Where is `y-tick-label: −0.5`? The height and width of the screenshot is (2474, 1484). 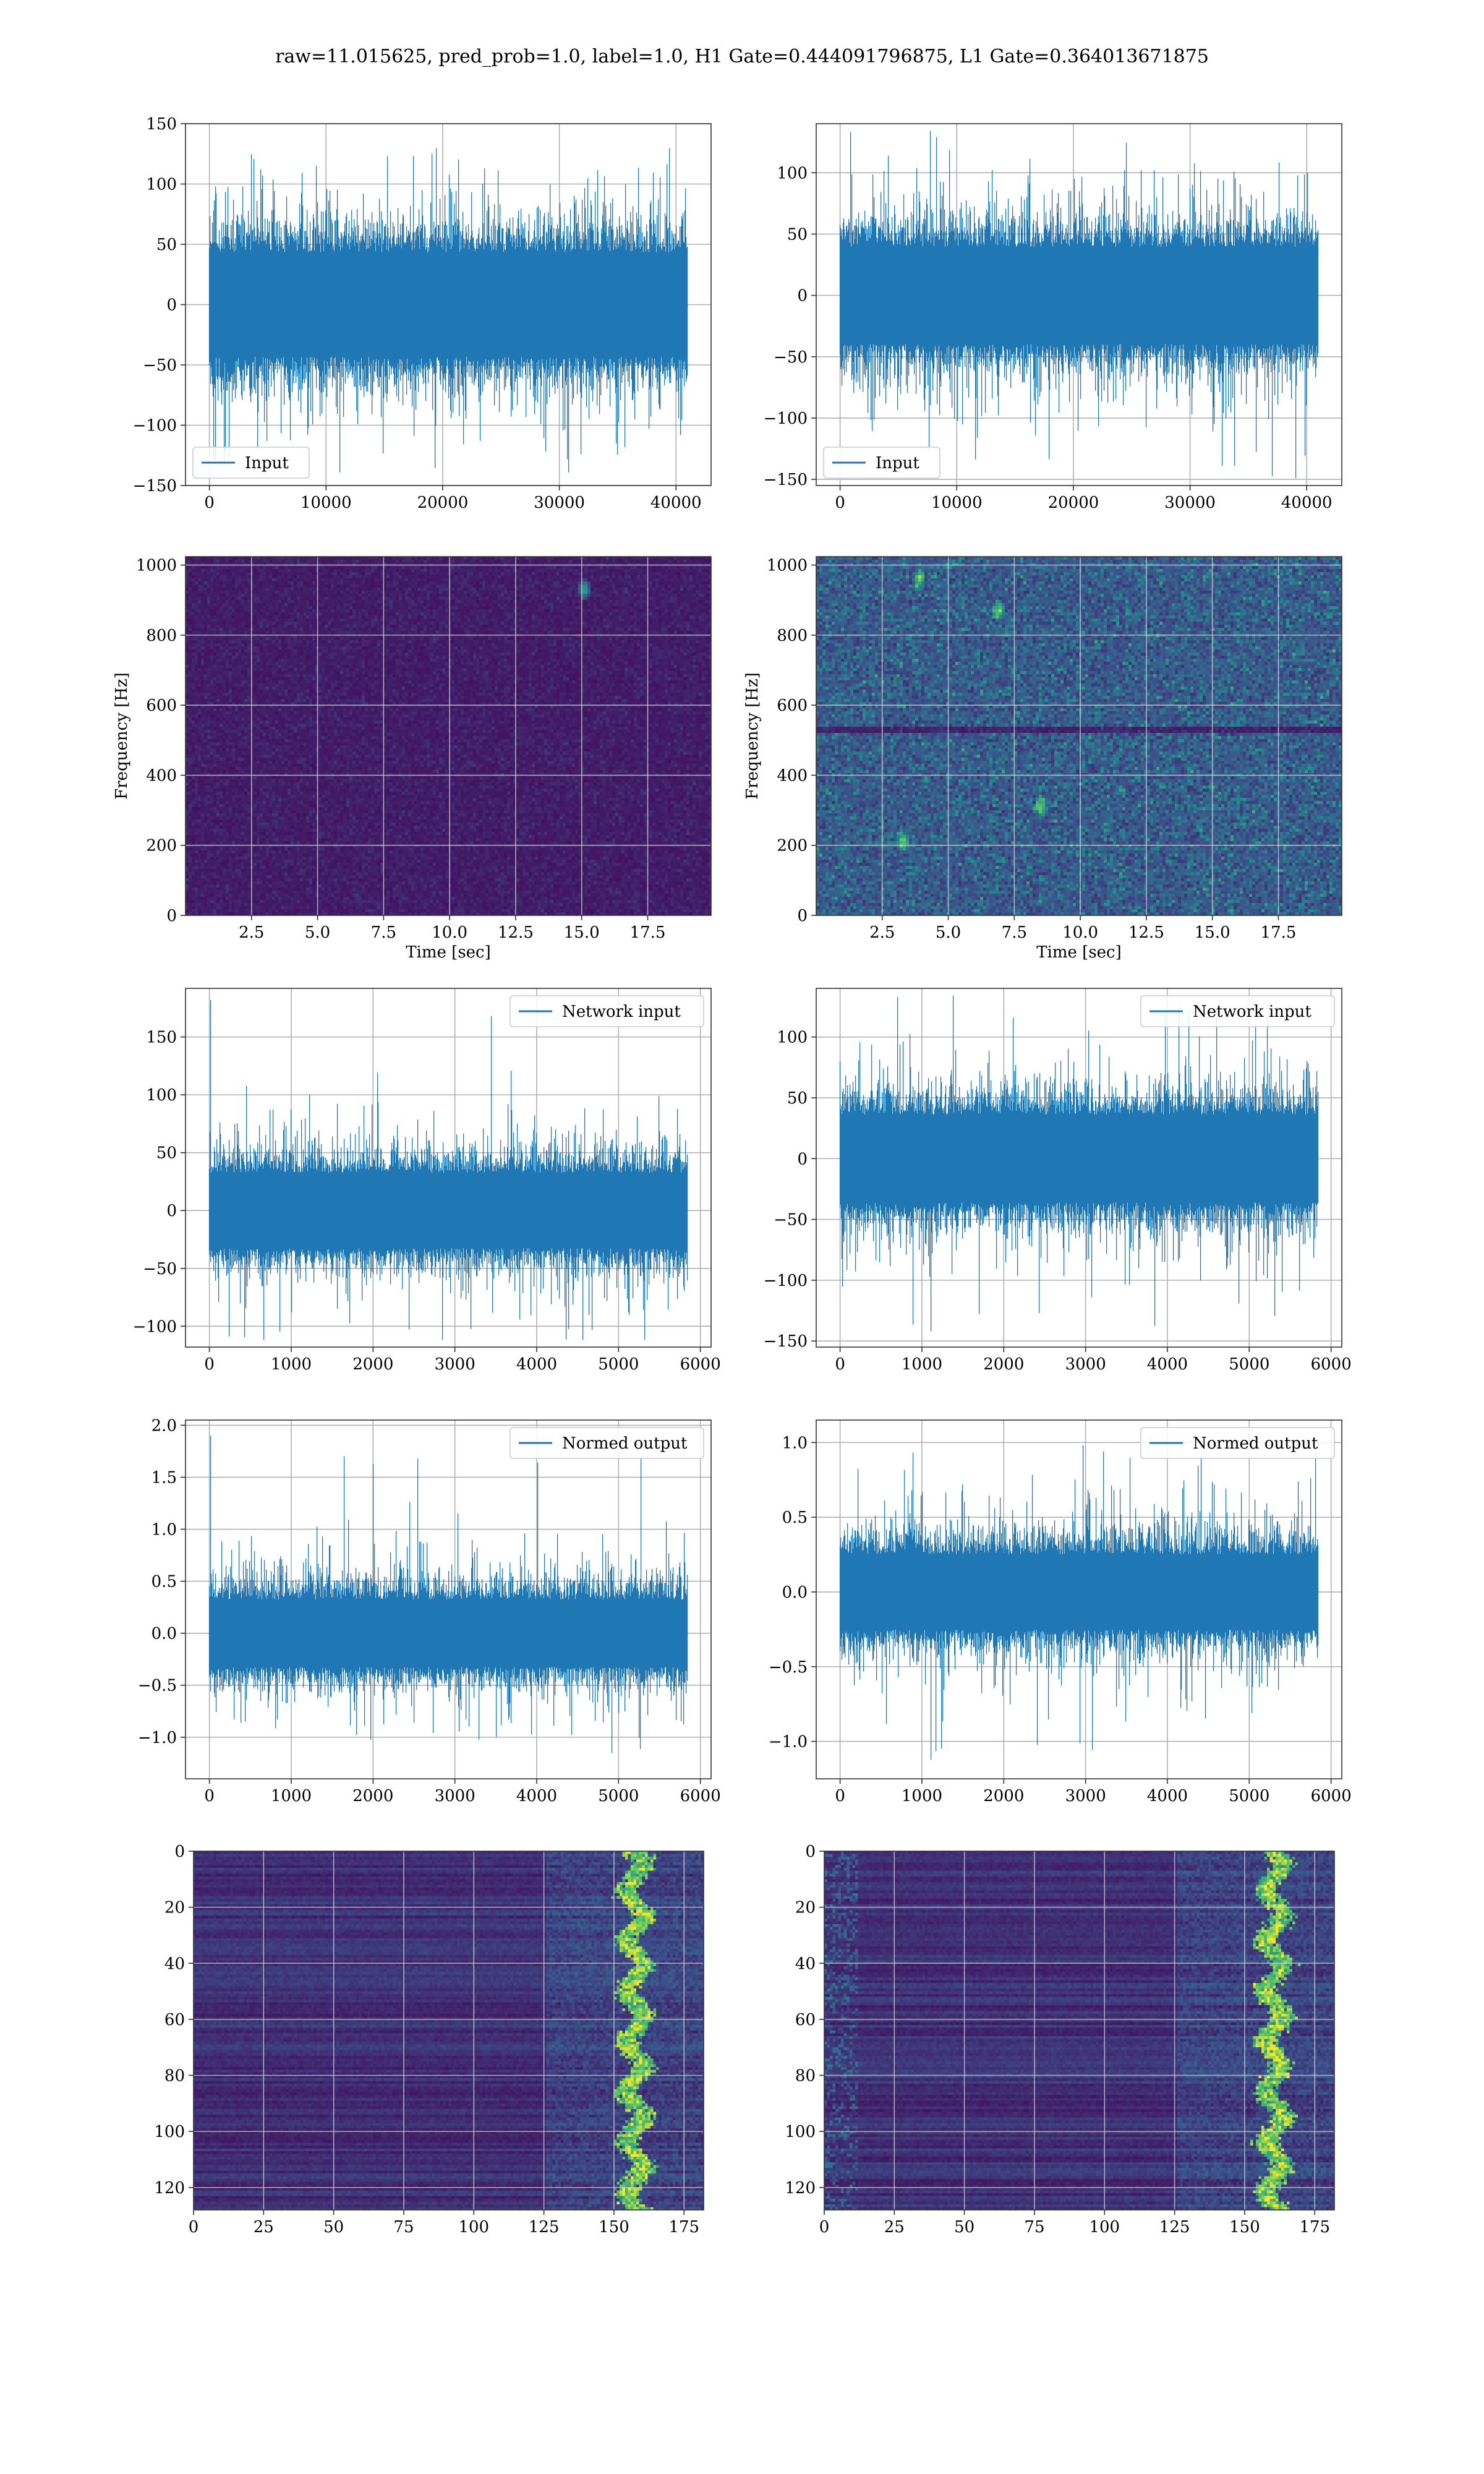 y-tick-label: −0.5 is located at coordinates (788, 1667).